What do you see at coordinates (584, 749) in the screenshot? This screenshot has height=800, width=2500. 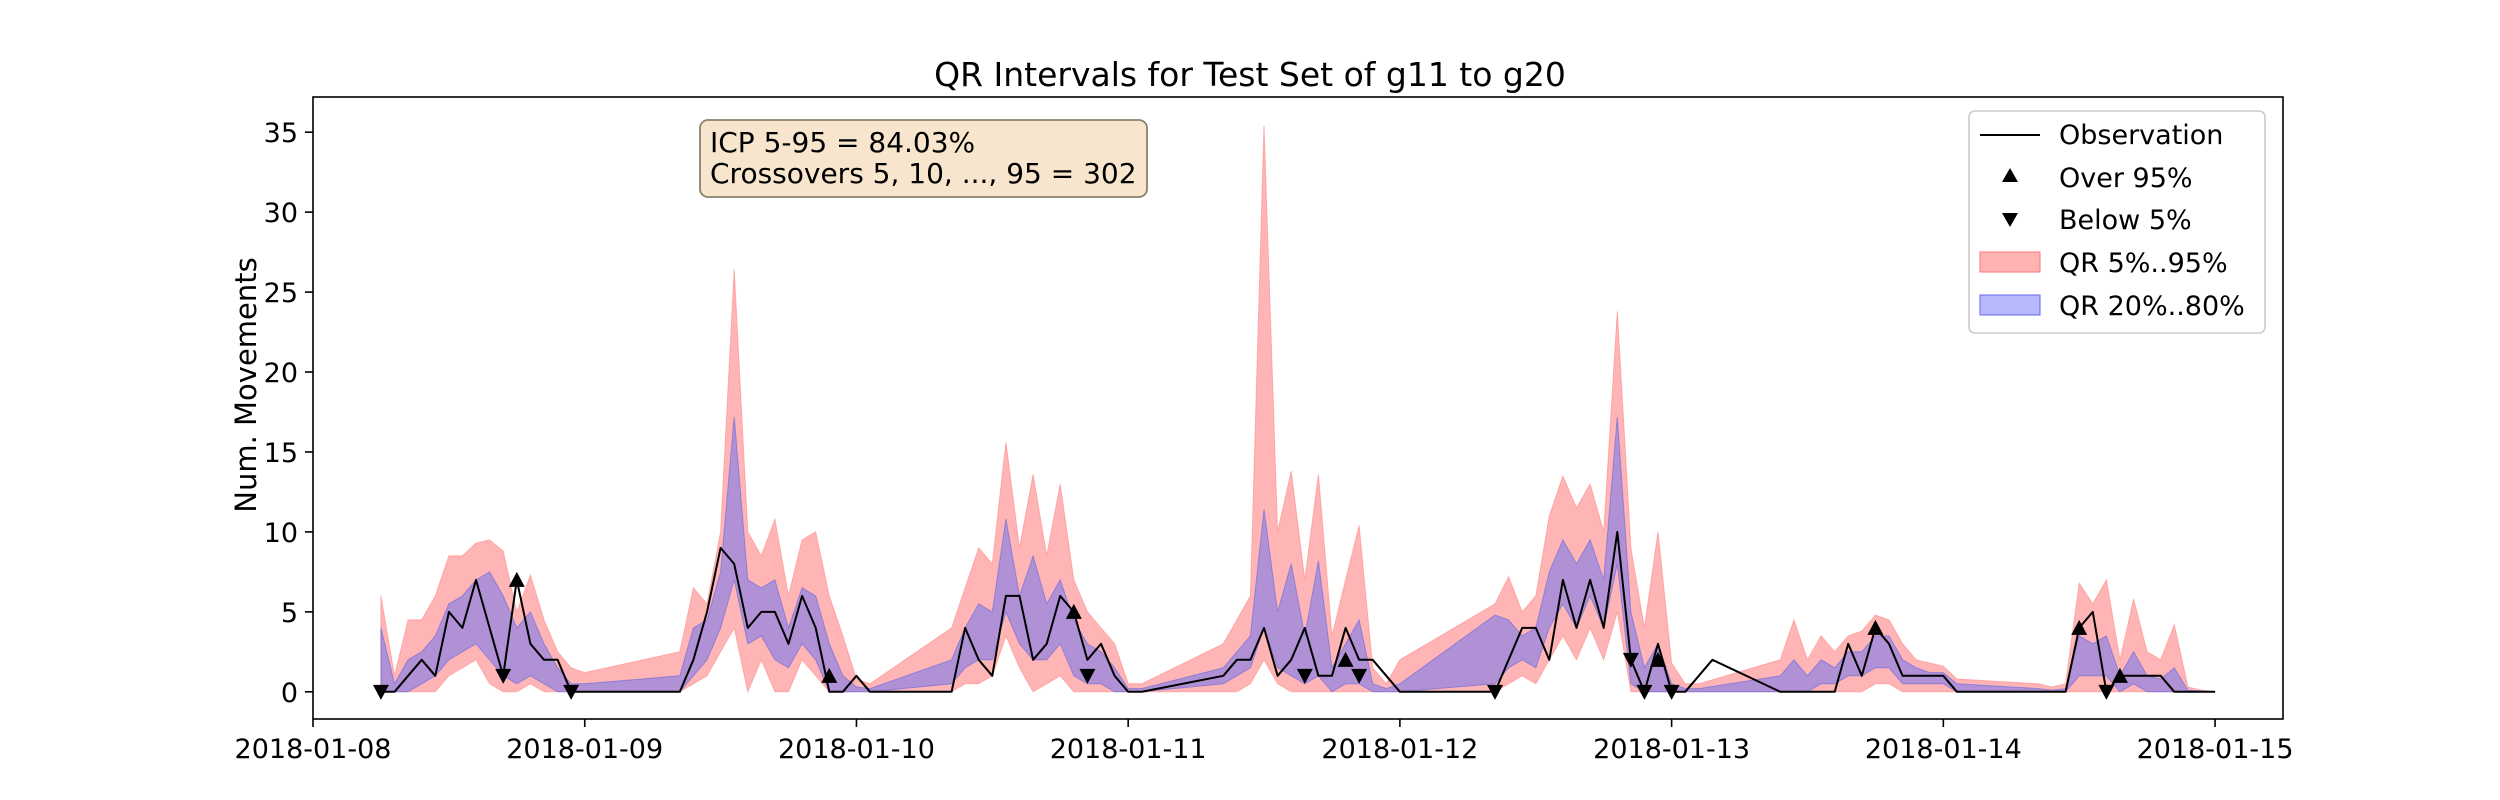 I see `x-tick-label-2018-01-09: 2018-01-09` at bounding box center [584, 749].